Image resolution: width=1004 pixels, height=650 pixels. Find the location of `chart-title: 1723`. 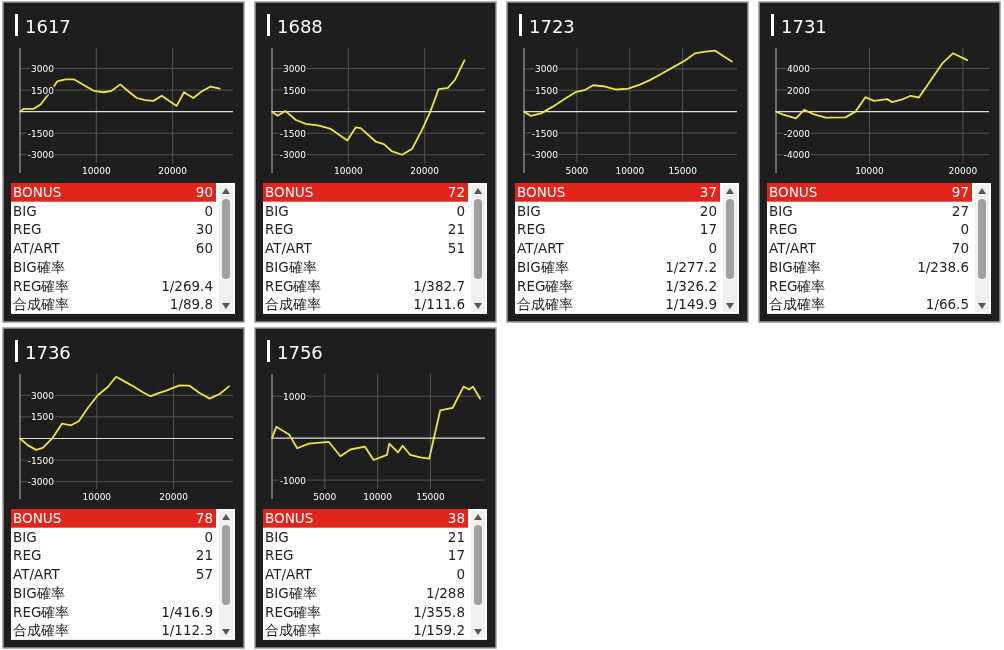

chart-title: 1723 is located at coordinates (552, 26).